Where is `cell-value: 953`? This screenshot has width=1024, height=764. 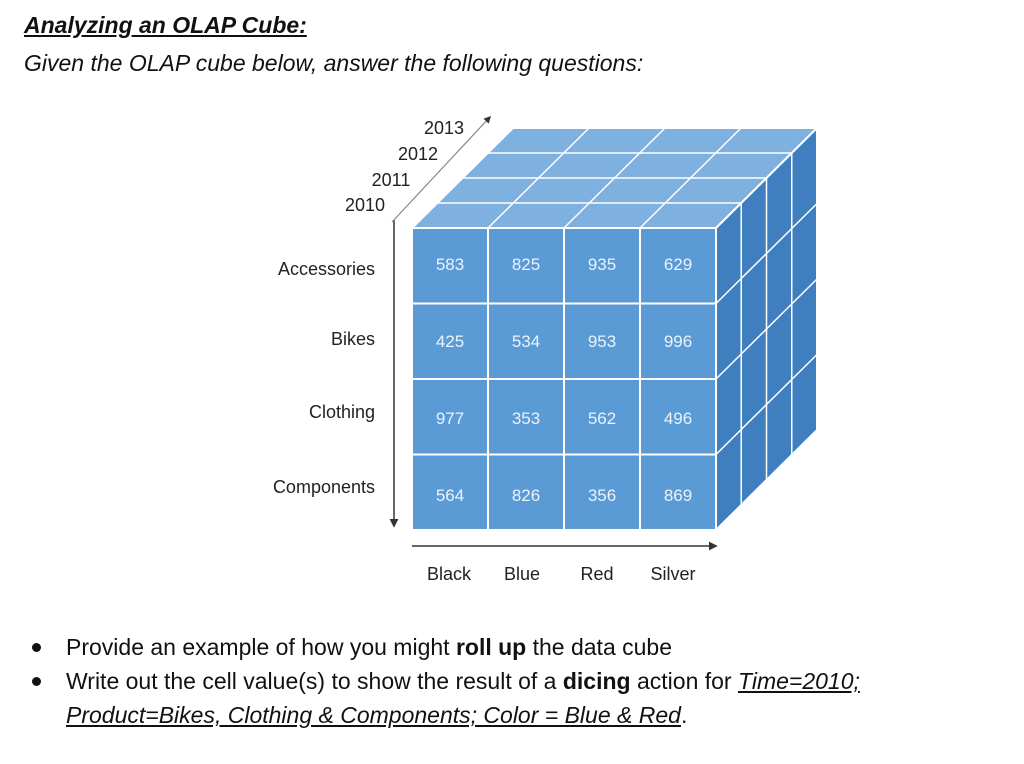
cell-value: 953 is located at coordinates (602, 341).